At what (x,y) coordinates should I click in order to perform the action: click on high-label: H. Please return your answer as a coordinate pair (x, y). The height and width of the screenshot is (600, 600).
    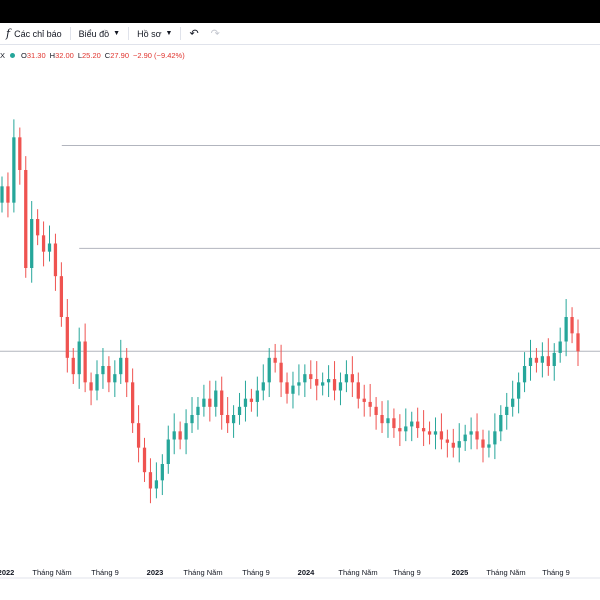
    Looking at the image, I should click on (52, 55).